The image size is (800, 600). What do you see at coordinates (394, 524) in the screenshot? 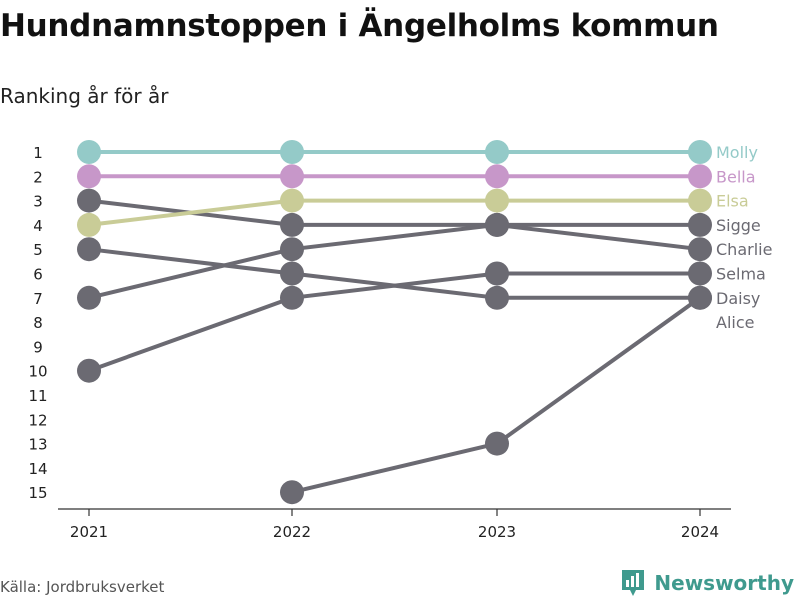
I see `x-axis: 2021 2022 2023 2024` at bounding box center [394, 524].